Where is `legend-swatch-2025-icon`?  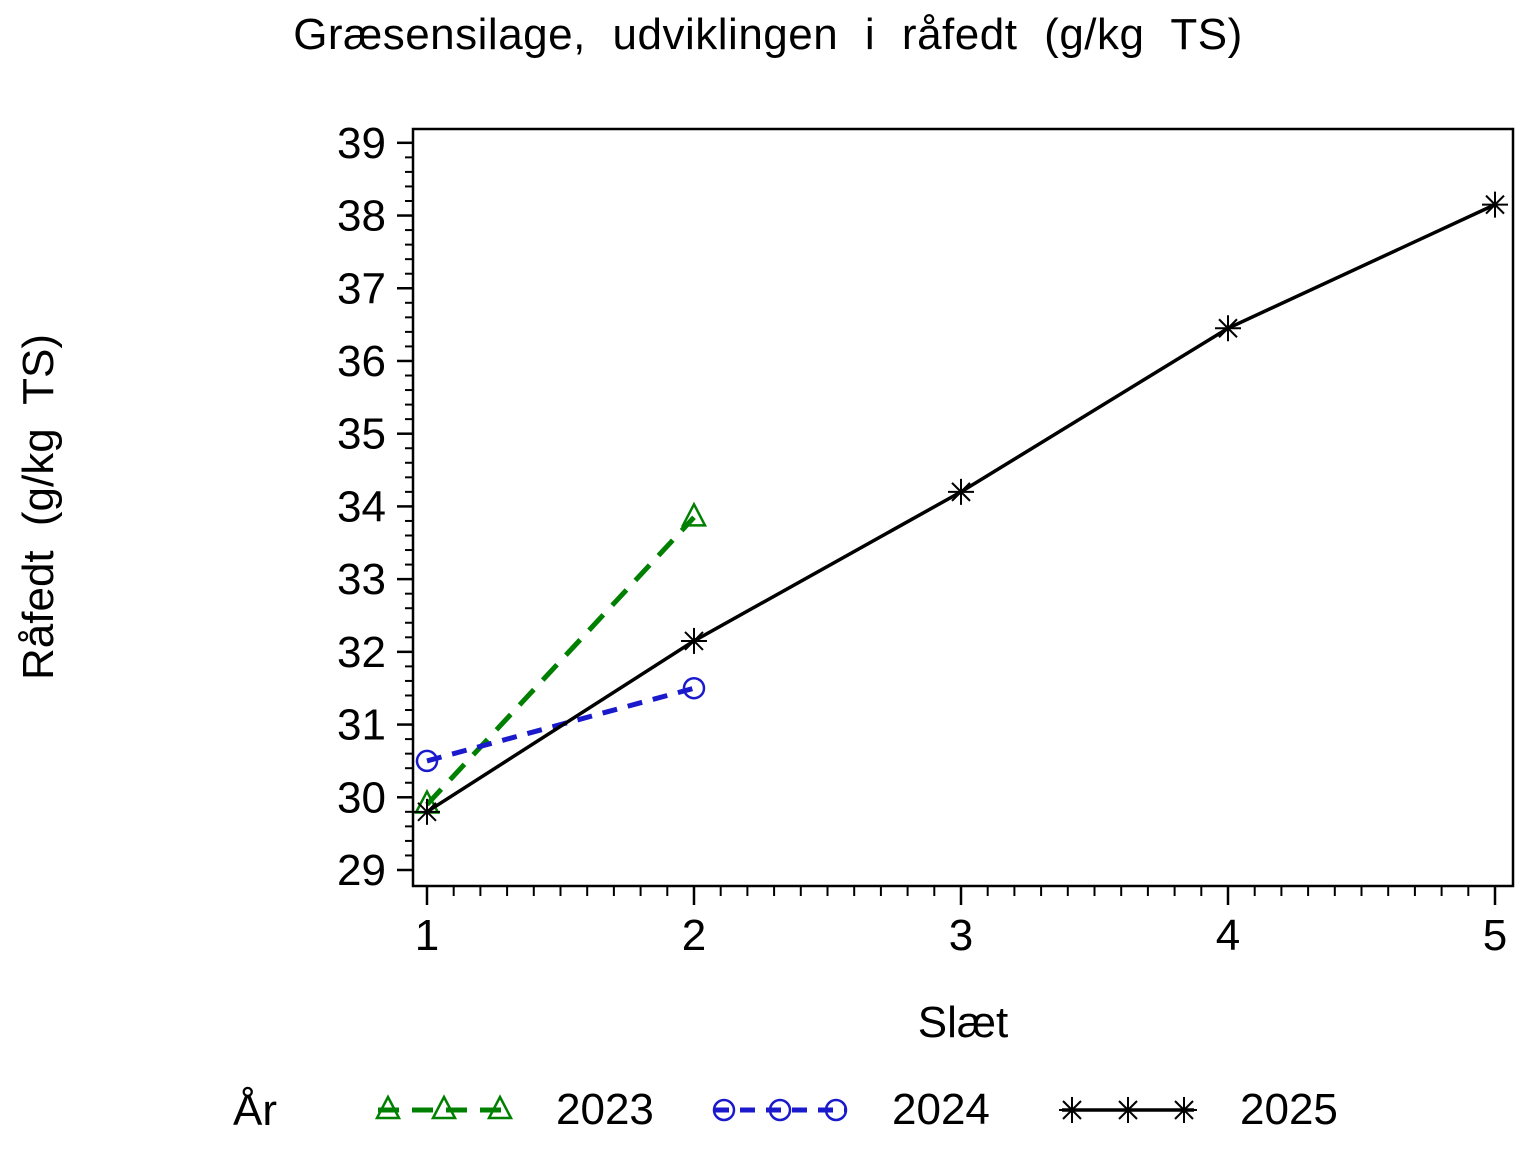 legend-swatch-2025-icon is located at coordinates (1128, 1110).